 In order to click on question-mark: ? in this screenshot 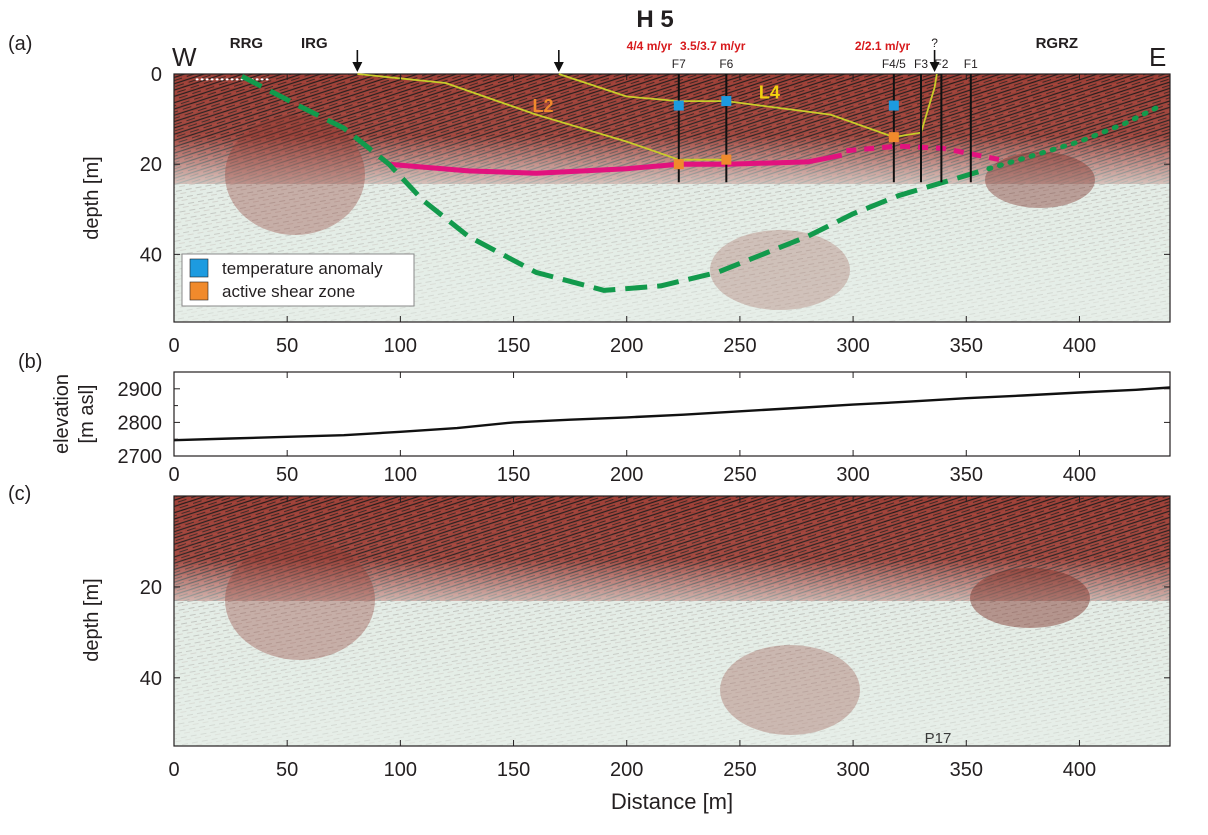, I will do `click(934, 43)`.